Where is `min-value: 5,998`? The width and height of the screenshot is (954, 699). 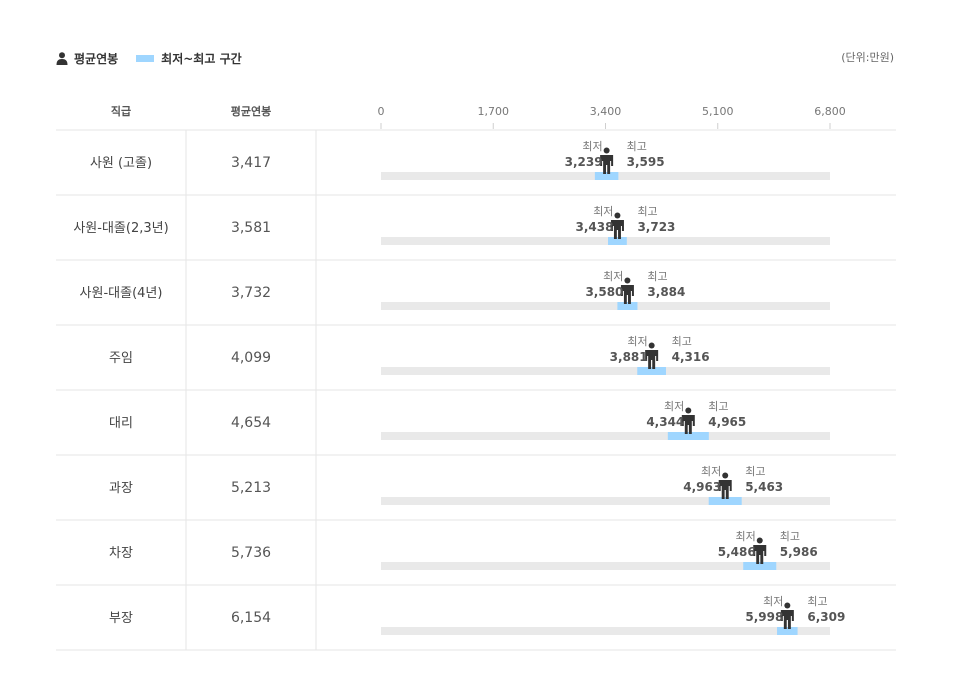 min-value: 5,998 is located at coordinates (764, 617).